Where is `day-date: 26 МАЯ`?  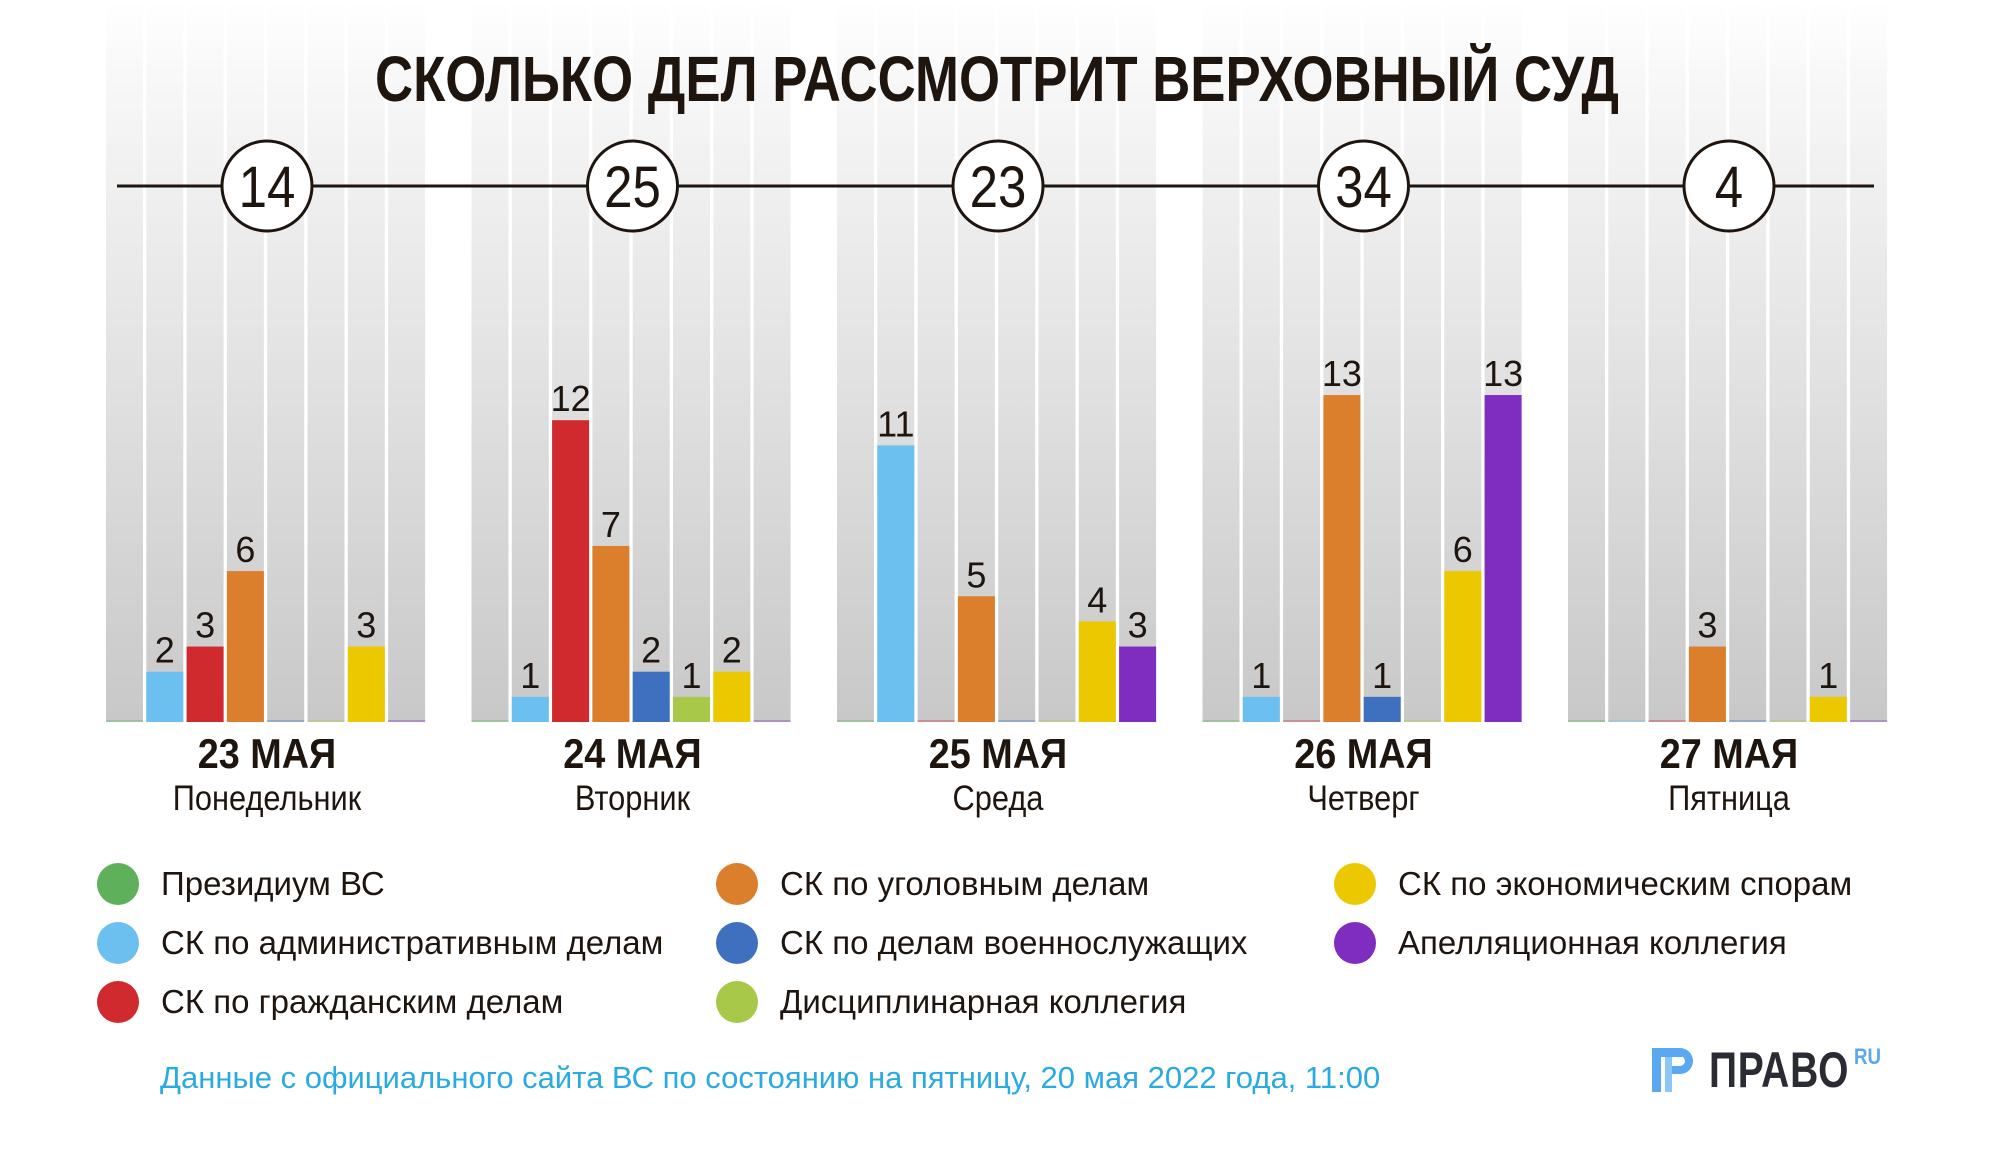 day-date: 26 МАЯ is located at coordinates (1363, 754).